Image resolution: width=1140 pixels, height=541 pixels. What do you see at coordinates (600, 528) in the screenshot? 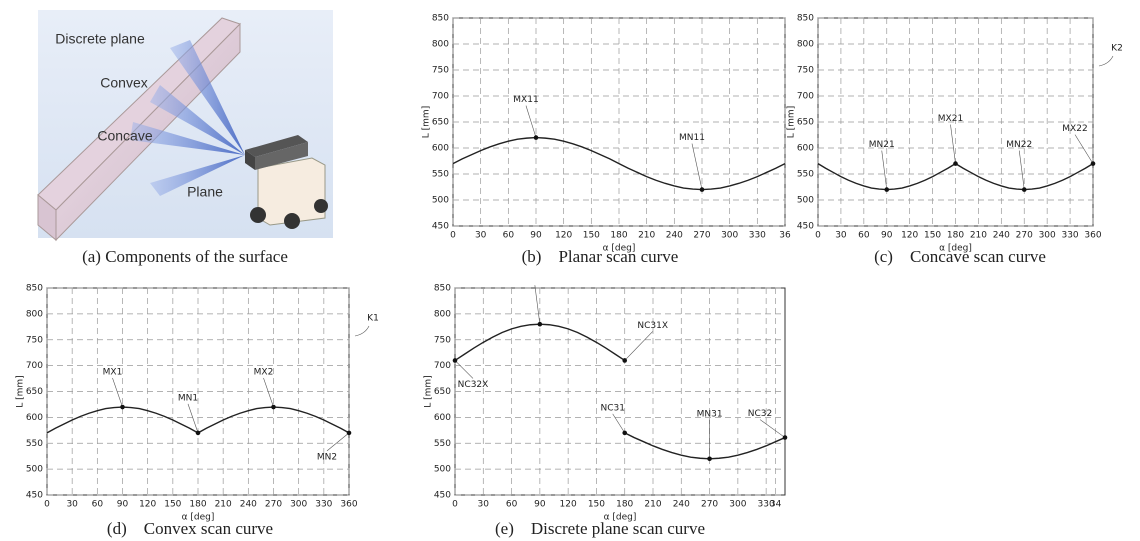
I see `caption: (e) Discrete plane scan curve` at bounding box center [600, 528].